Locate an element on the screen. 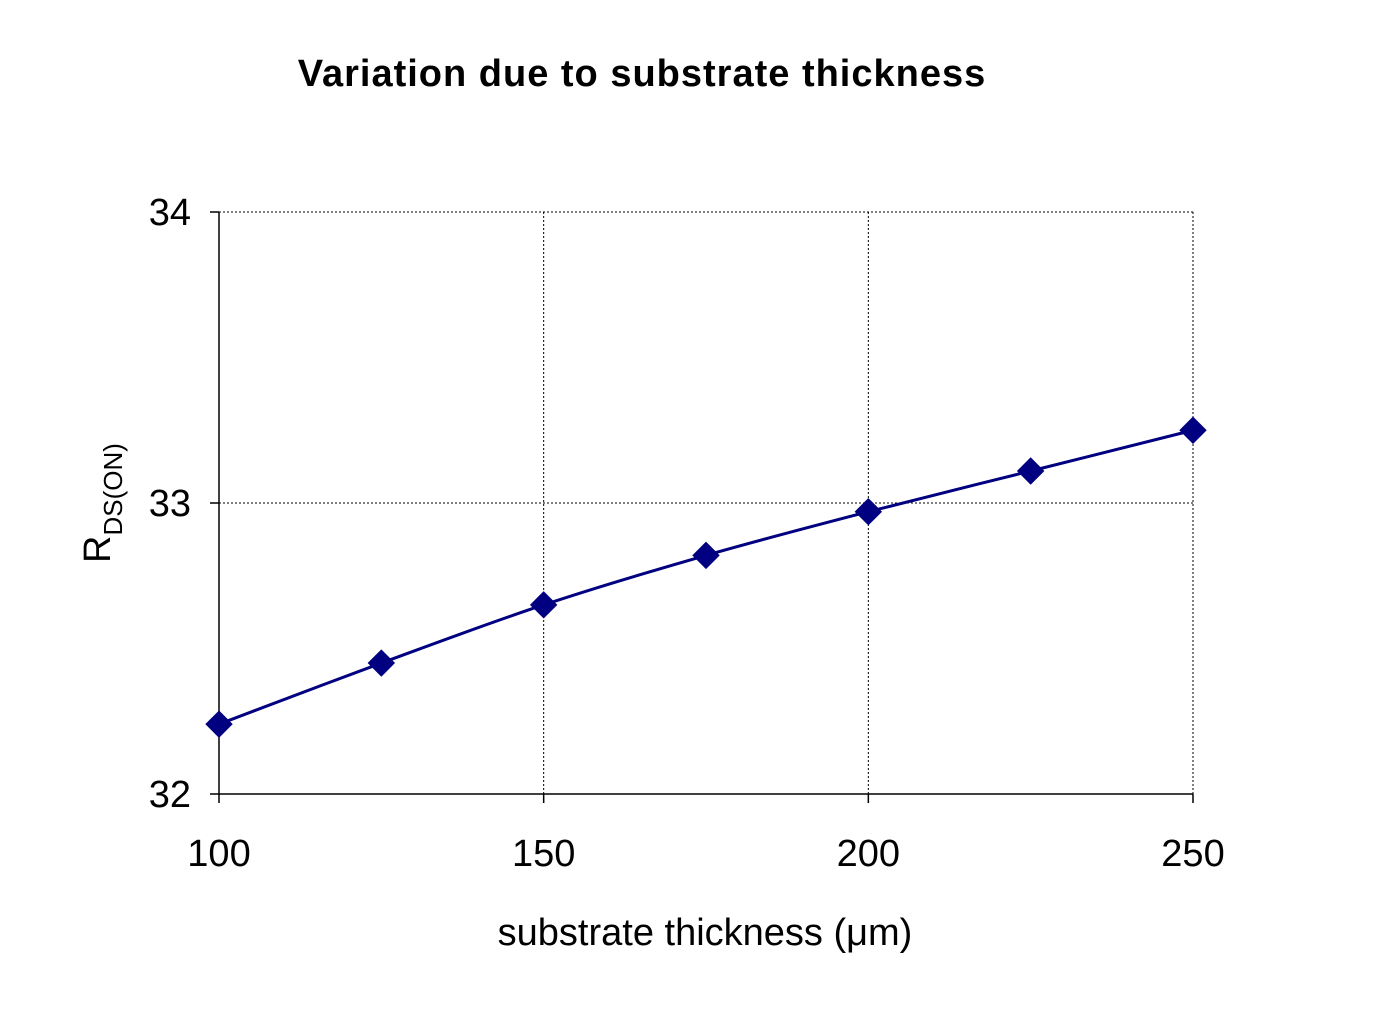 This screenshot has width=1382, height=1036. y-axis-label: RDS(ON) is located at coordinates (102, 503).